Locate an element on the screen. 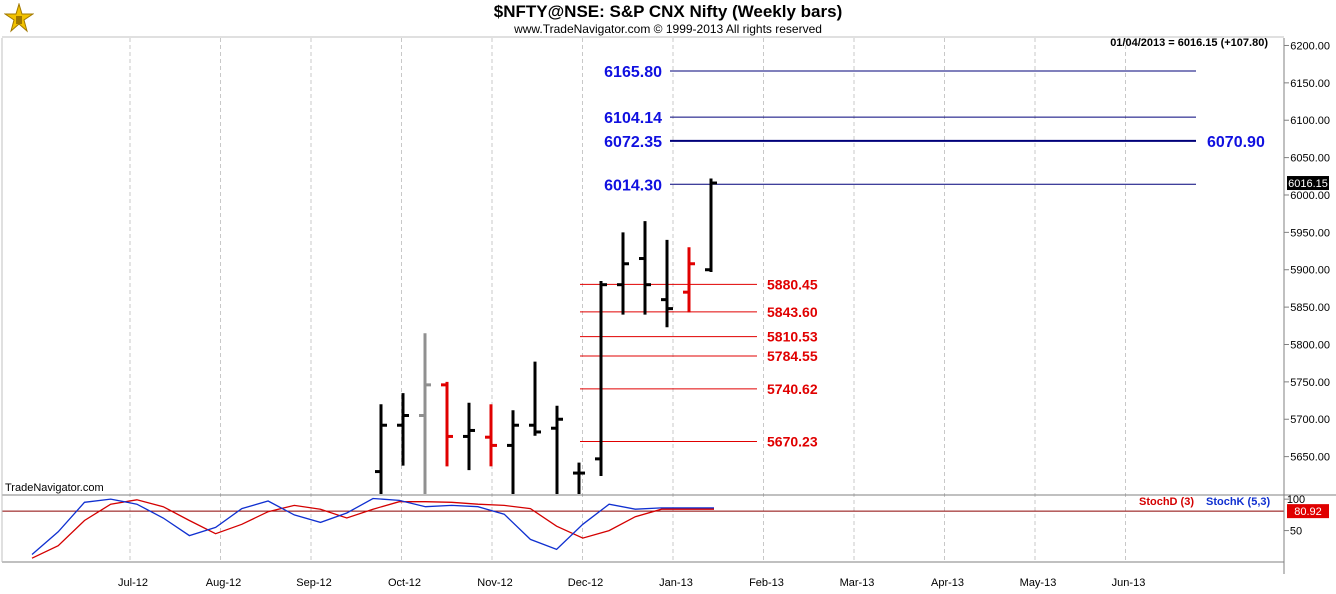 This screenshot has width=1336, height=594. x-tick-label: Jan-13 is located at coordinates (676, 583).